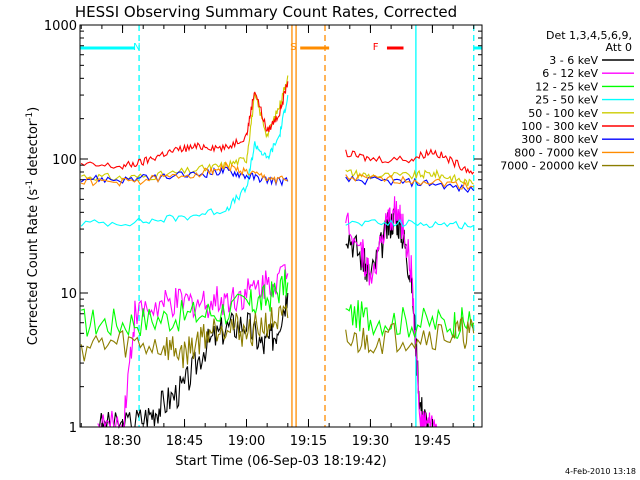  What do you see at coordinates (556, 152) in the screenshot?
I see `legend-label: 800 - 7000 keV` at bounding box center [556, 152].